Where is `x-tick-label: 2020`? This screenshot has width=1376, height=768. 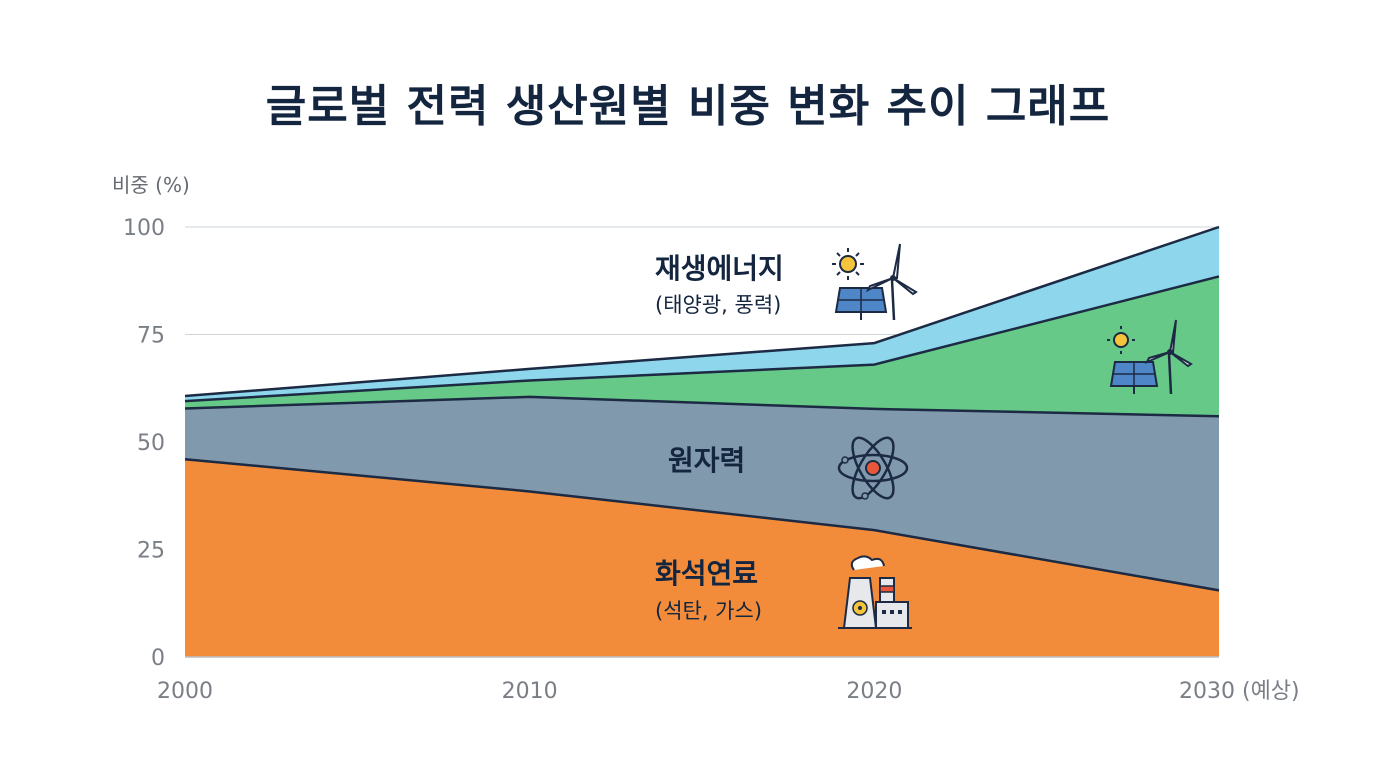 x-tick-label: 2020 is located at coordinates (874, 691).